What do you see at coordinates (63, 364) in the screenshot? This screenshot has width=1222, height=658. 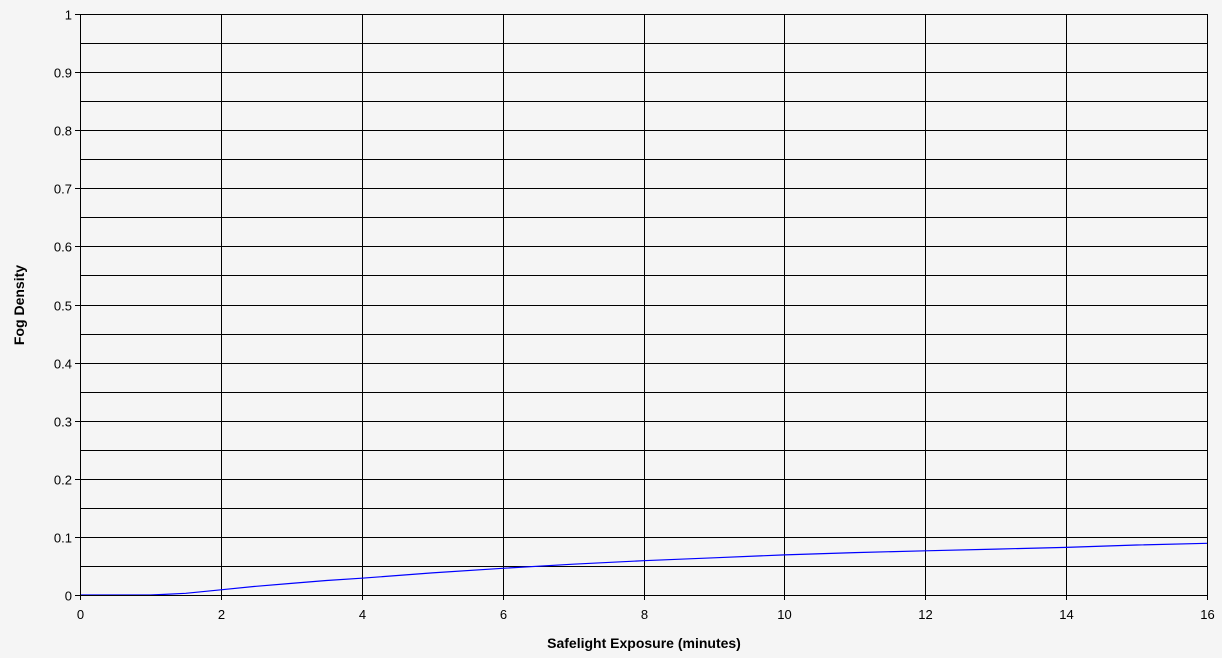 I see `y-tick-label: 0.4` at bounding box center [63, 364].